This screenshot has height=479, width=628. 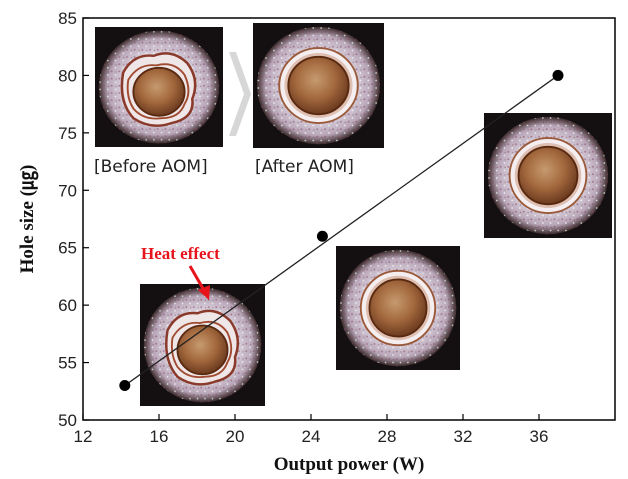 What do you see at coordinates (199, 282) in the screenshot?
I see `heat-effect-arrow` at bounding box center [199, 282].